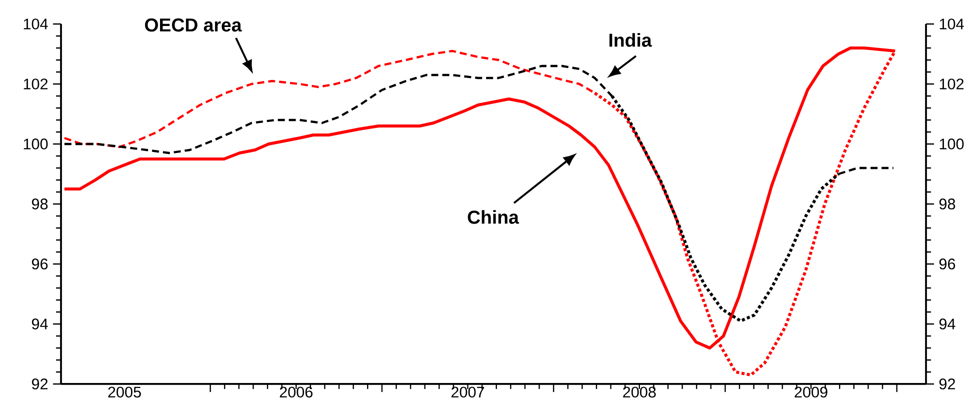  Describe the element at coordinates (952, 84) in the screenshot. I see `y-tick-label: 102` at that location.